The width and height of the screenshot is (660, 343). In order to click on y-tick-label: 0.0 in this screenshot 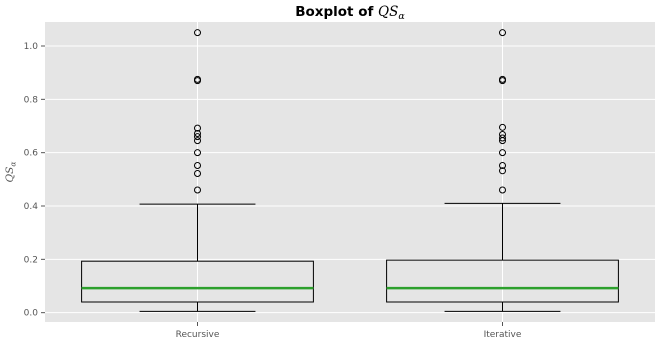, I will do `click(31, 314)`.